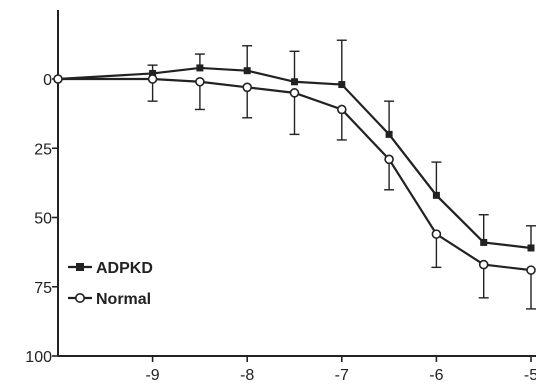 Image resolution: width=536 pixels, height=385 pixels. Describe the element at coordinates (152, 375) in the screenshot. I see `x-tick-label: -9` at that location.